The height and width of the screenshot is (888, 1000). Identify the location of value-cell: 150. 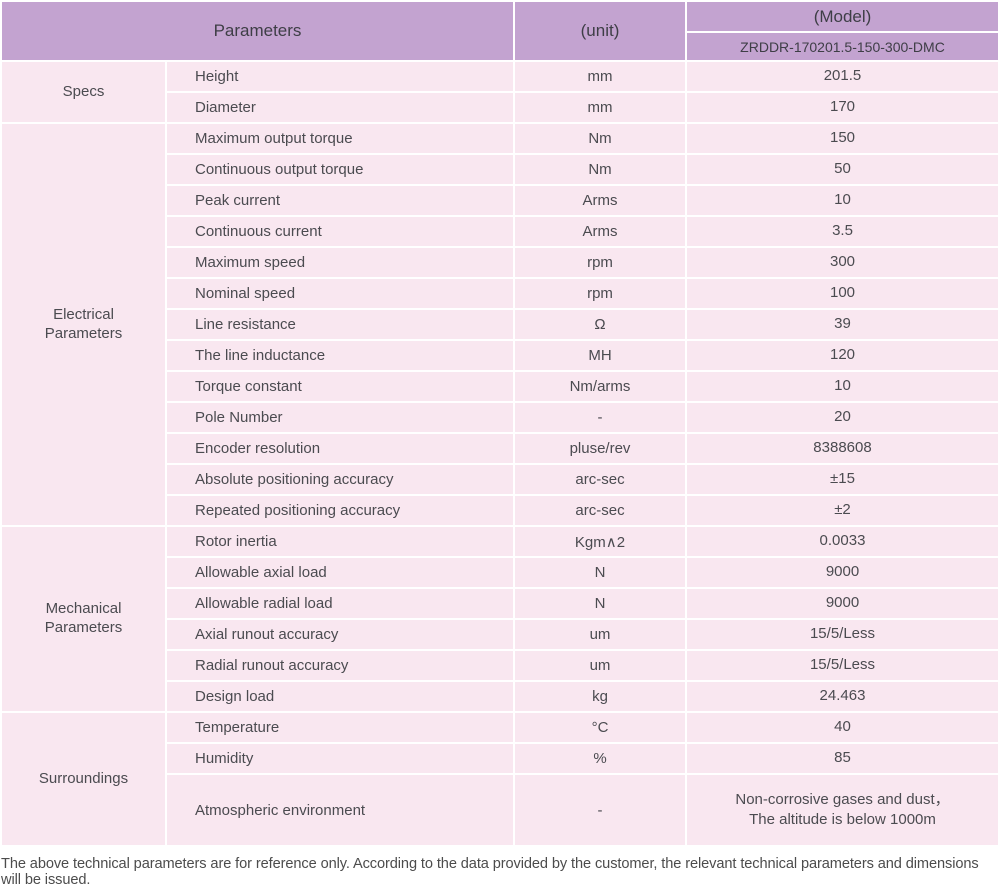
(842, 138).